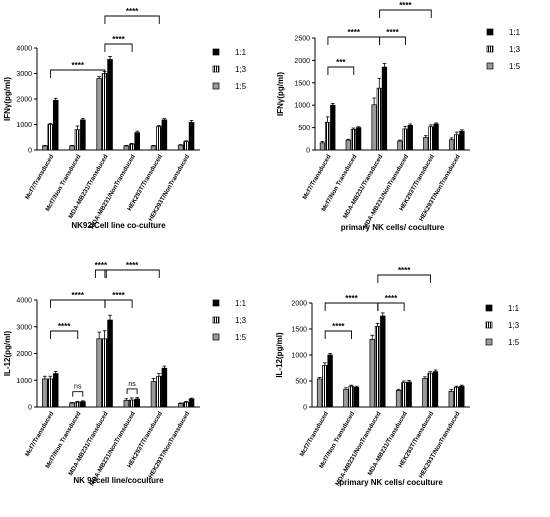 This screenshot has width=550, height=517. What do you see at coordinates (304, 128) in the screenshot?
I see `y-tick-label: 500` at bounding box center [304, 128].